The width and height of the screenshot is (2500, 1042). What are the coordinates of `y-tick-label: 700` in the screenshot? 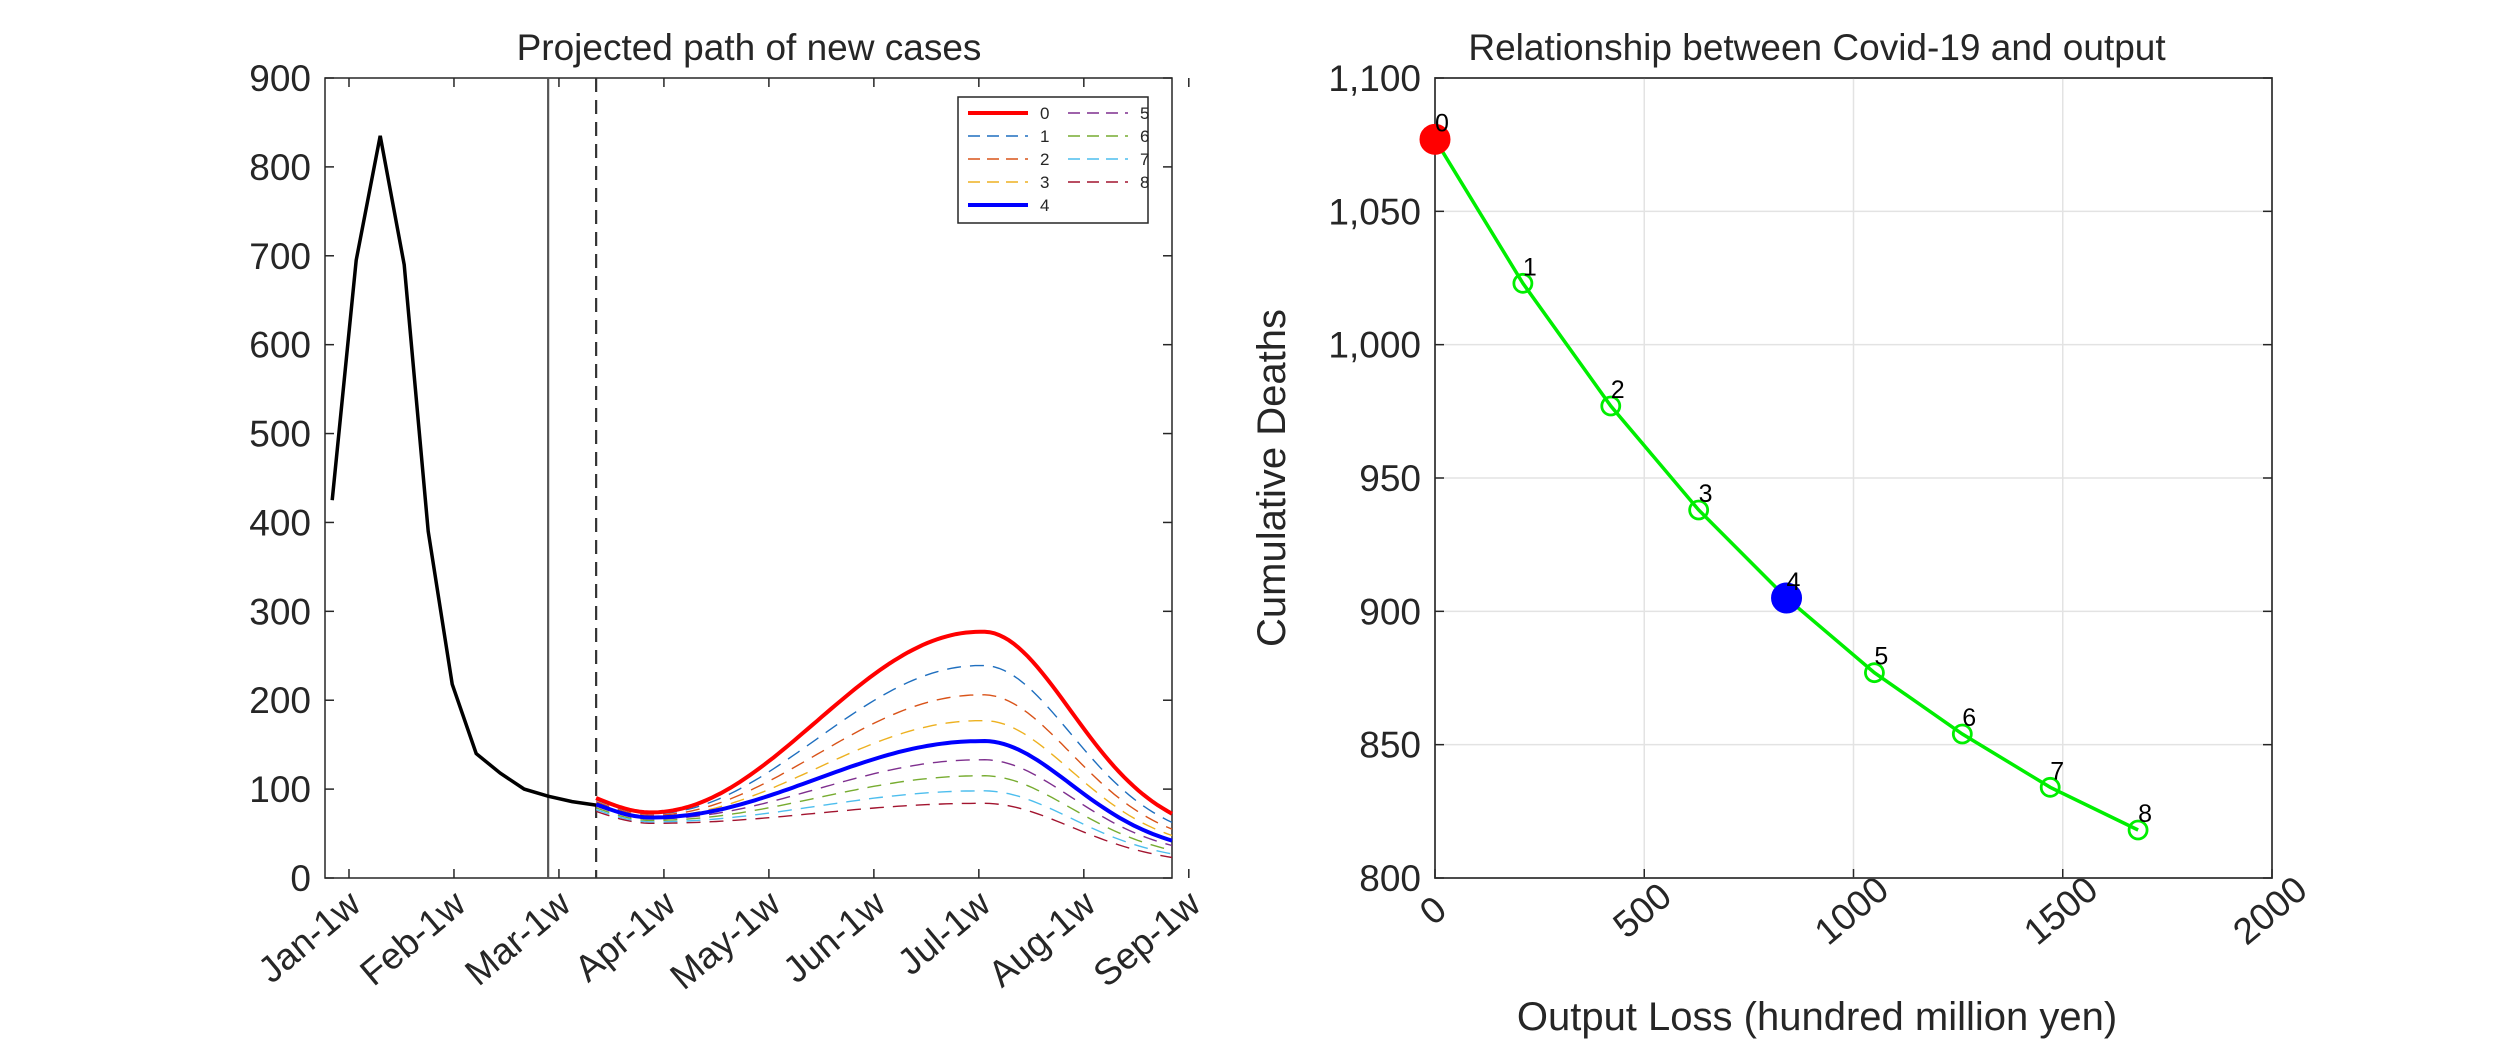 It's located at (280, 256).